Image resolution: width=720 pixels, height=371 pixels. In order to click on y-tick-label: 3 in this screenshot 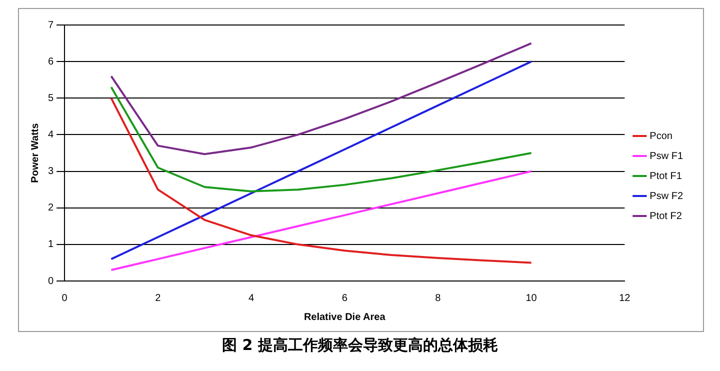, I will do `click(51, 172)`.